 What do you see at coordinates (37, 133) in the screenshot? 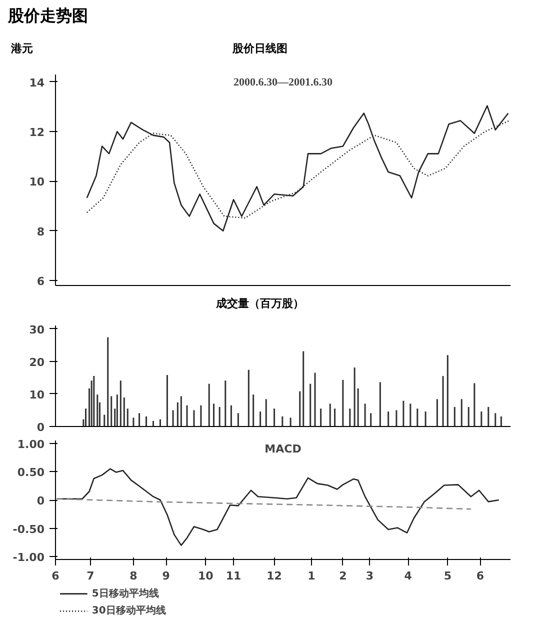
I see `y-tick-label: 12` at bounding box center [37, 133].